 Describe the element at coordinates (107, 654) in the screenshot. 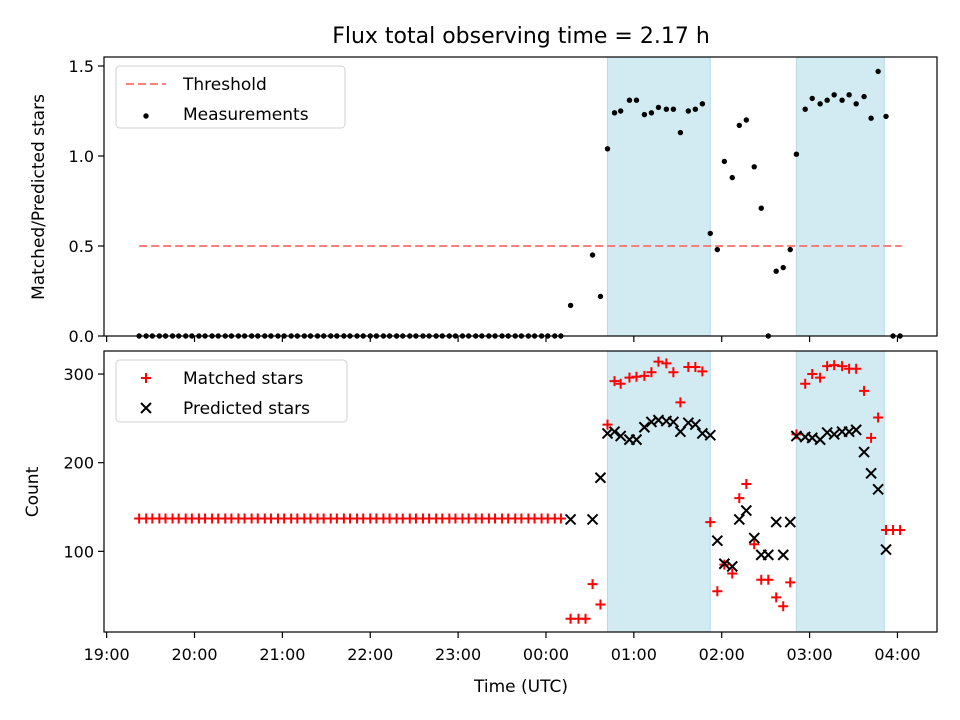

I see `x-tick-label: 19:00` at that location.